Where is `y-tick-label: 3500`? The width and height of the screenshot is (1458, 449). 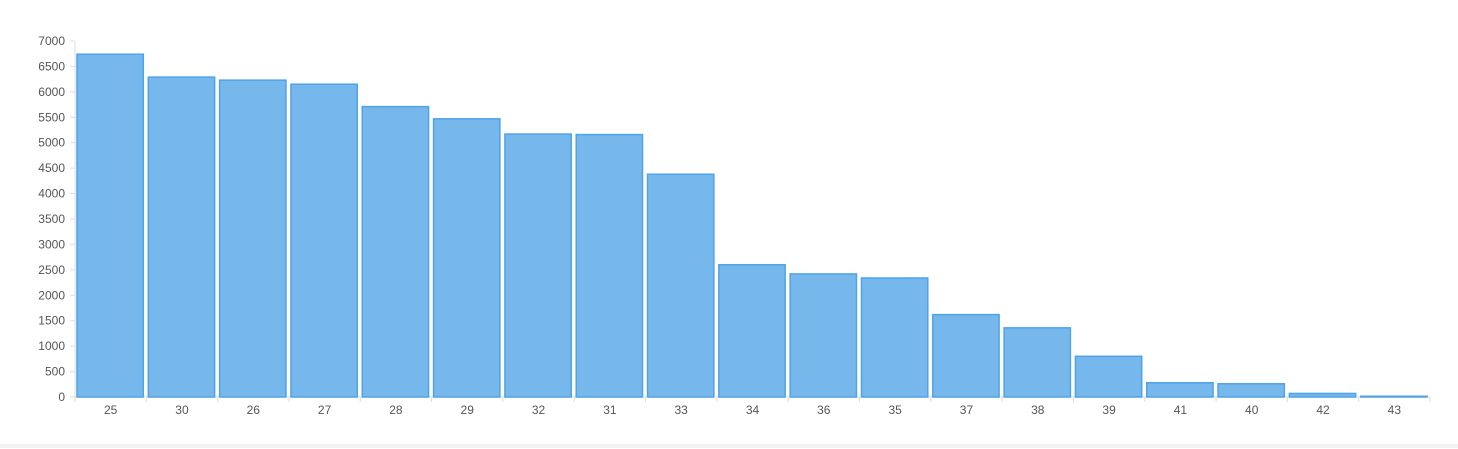 y-tick-label: 3500 is located at coordinates (51, 219).